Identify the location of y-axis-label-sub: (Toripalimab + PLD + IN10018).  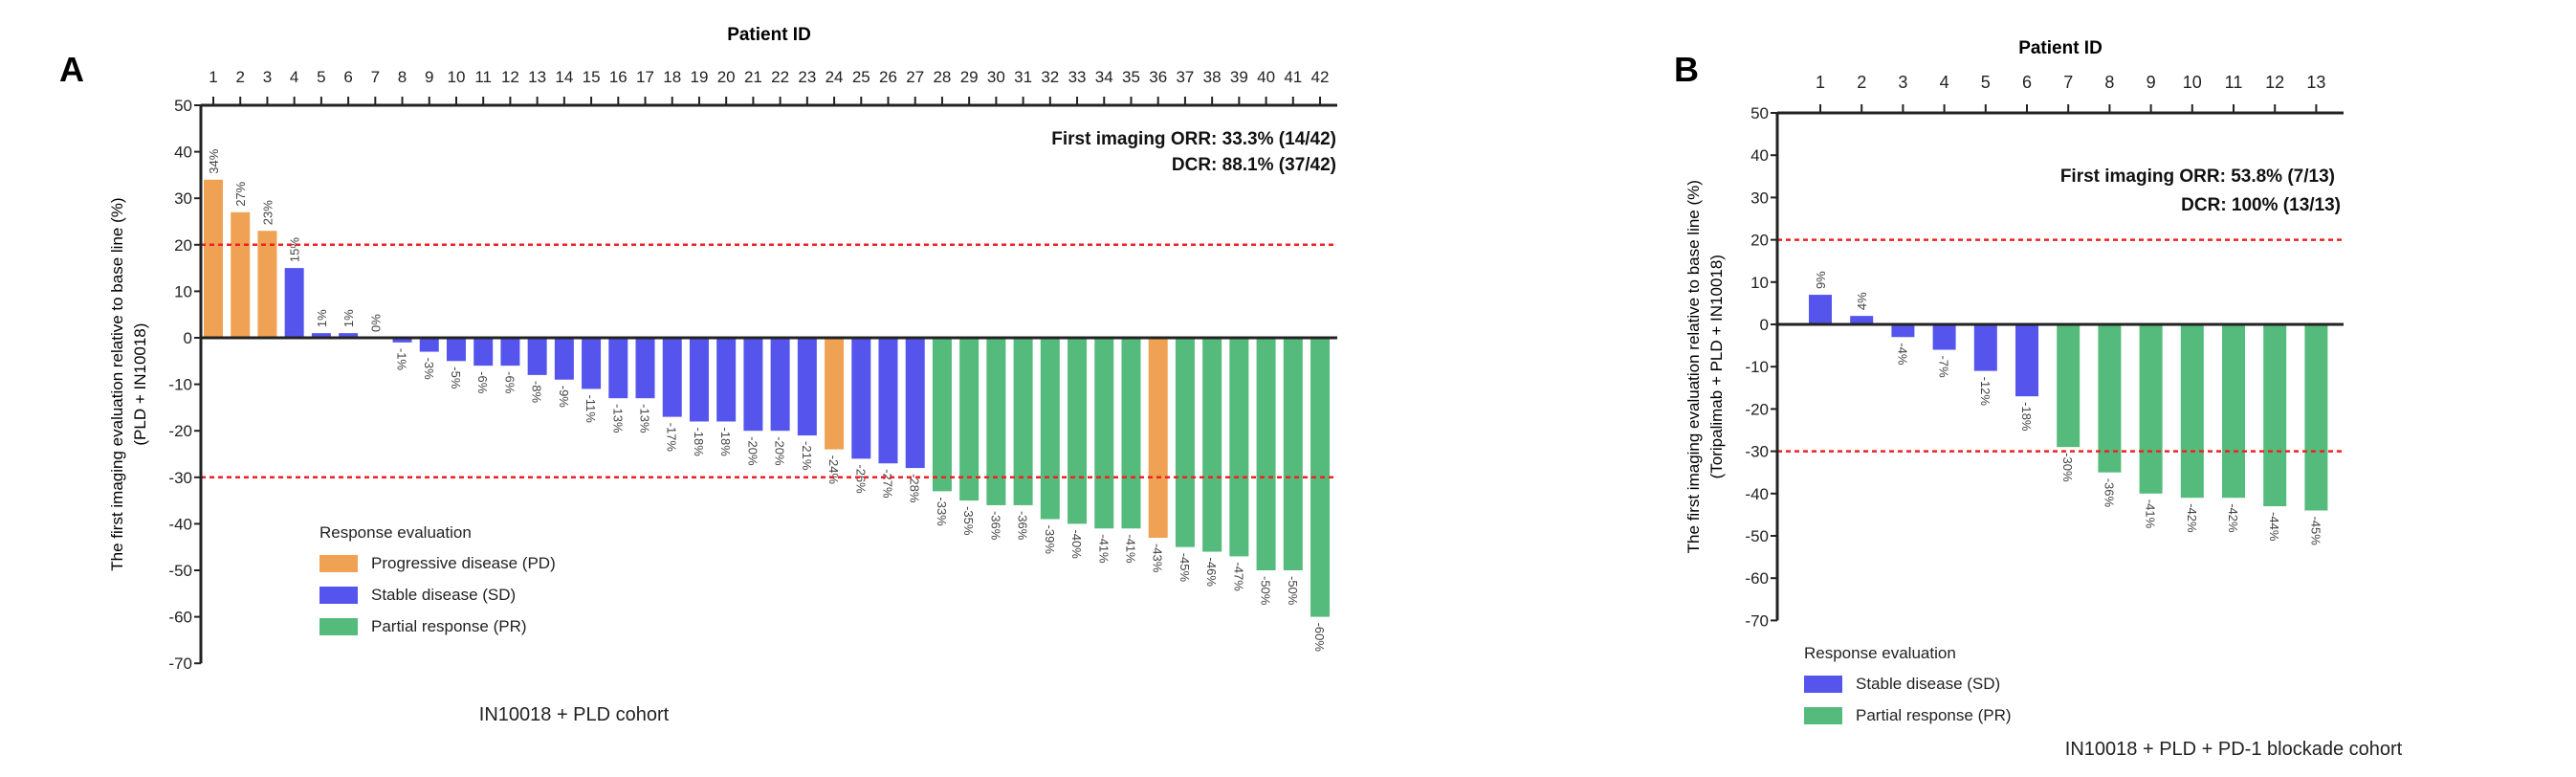
(1716, 366).